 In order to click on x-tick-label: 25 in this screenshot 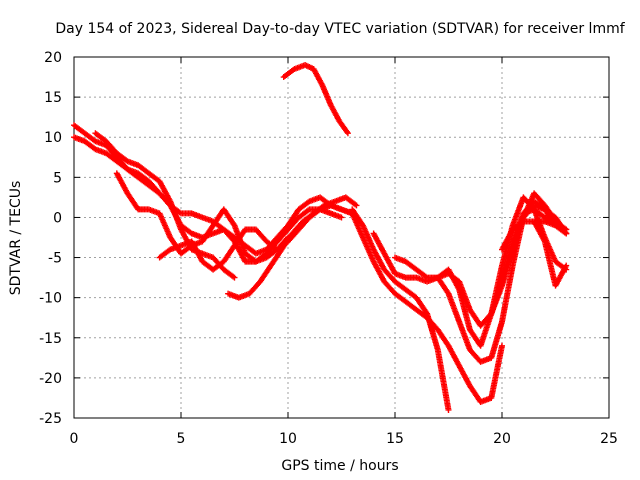, I will do `click(609, 439)`.